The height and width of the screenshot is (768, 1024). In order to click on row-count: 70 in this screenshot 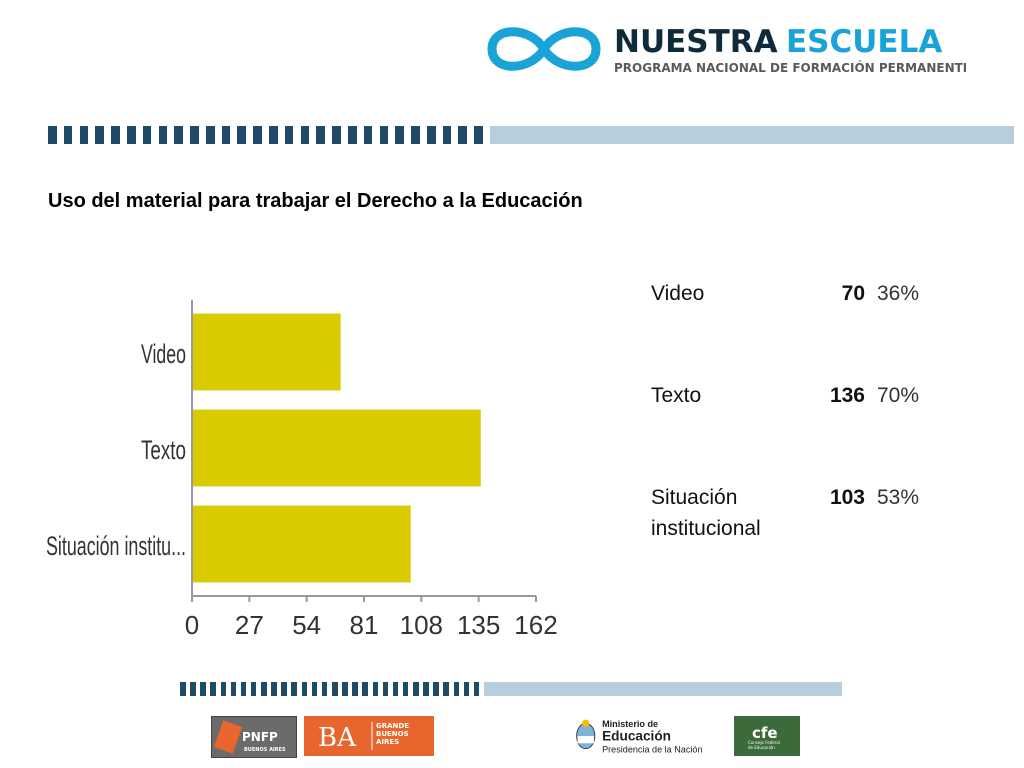, I will do `click(853, 293)`.